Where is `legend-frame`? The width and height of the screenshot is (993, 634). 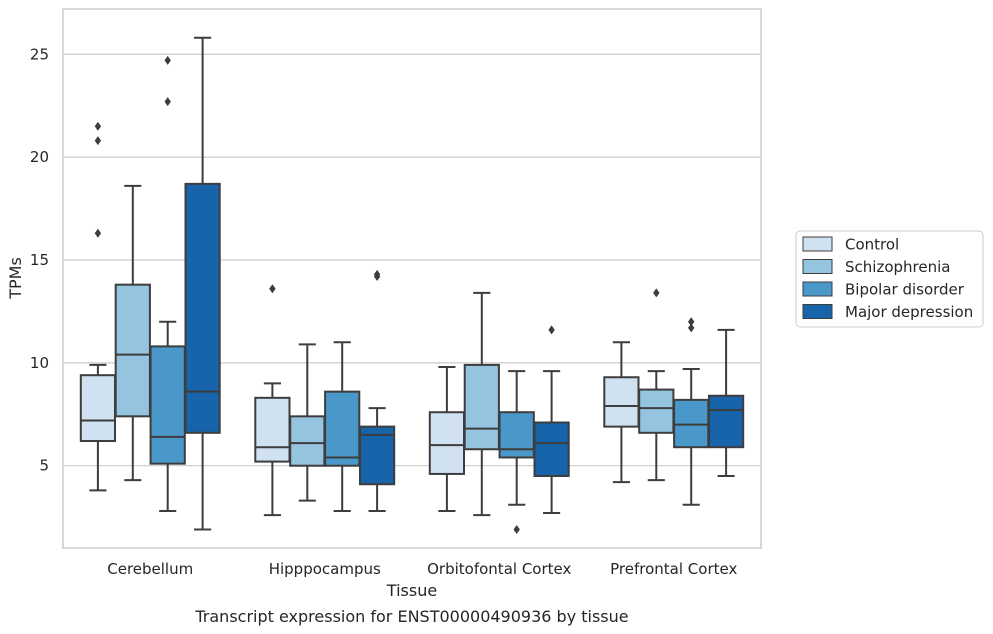
legend-frame is located at coordinates (889, 279).